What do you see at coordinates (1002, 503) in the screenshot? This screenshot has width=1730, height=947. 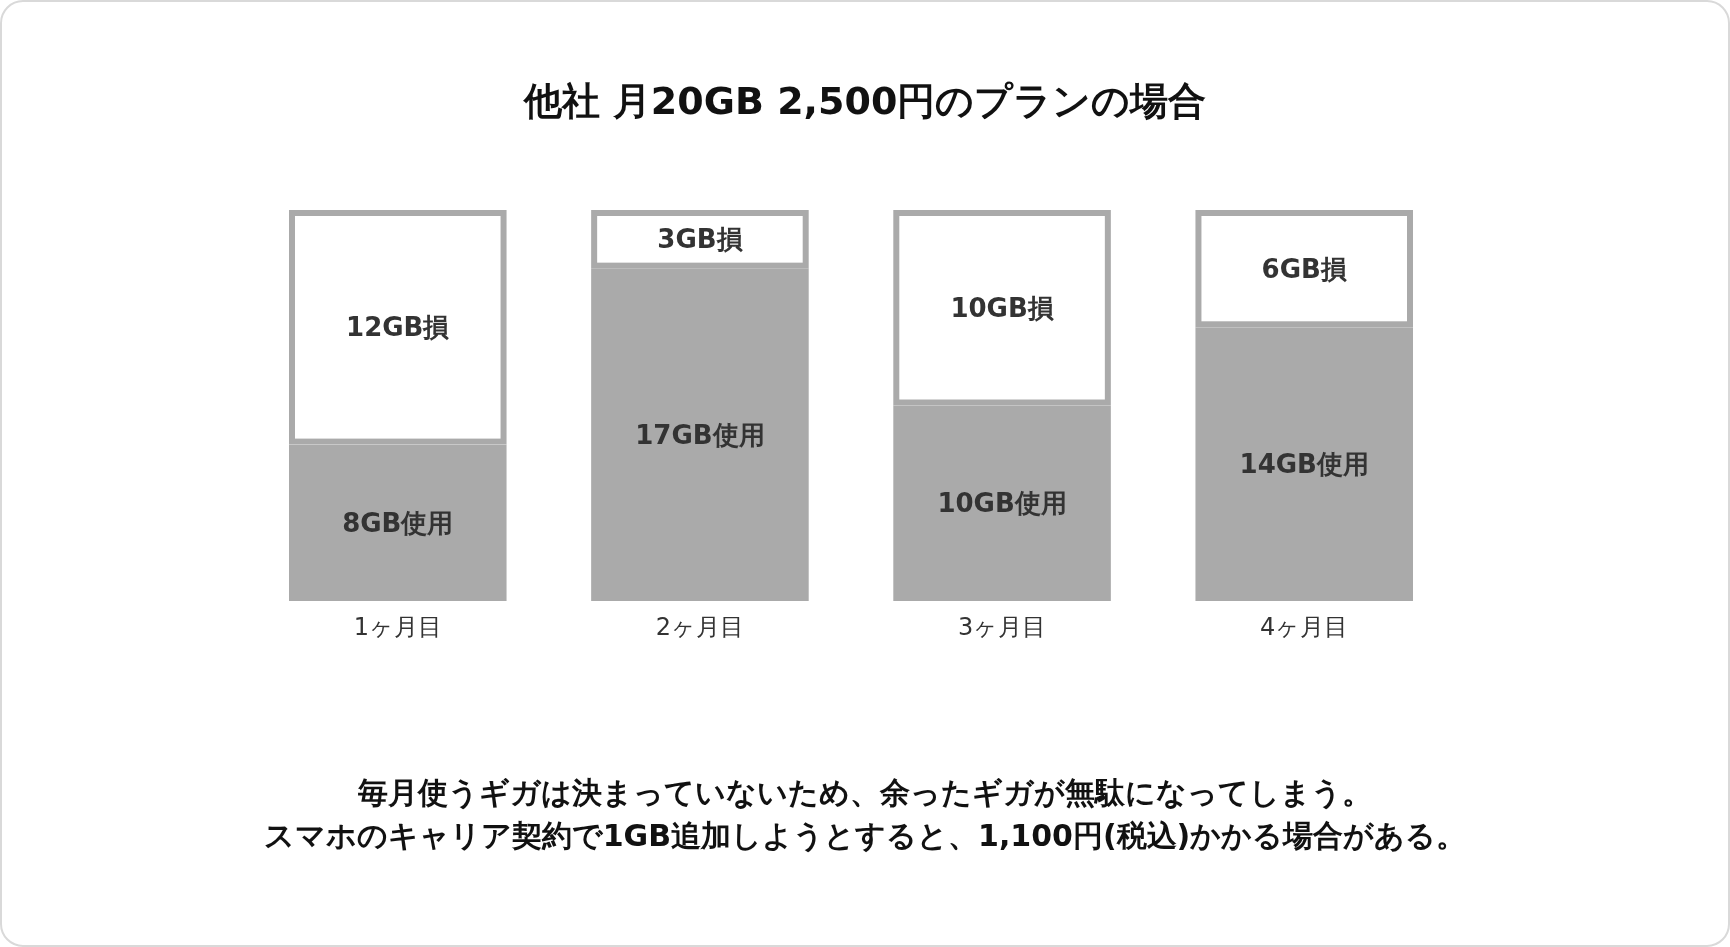 I see `data-label: 10GB使用` at bounding box center [1002, 503].